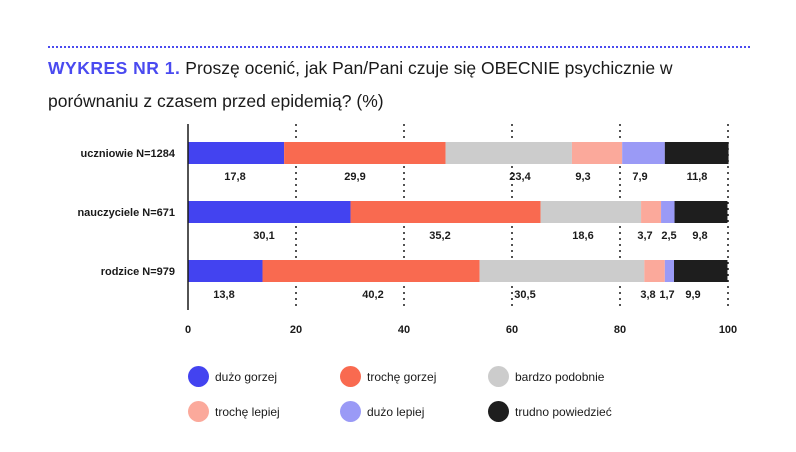  What do you see at coordinates (563, 411) in the screenshot?
I see `legend-label: trudno powiedzieć` at bounding box center [563, 411].